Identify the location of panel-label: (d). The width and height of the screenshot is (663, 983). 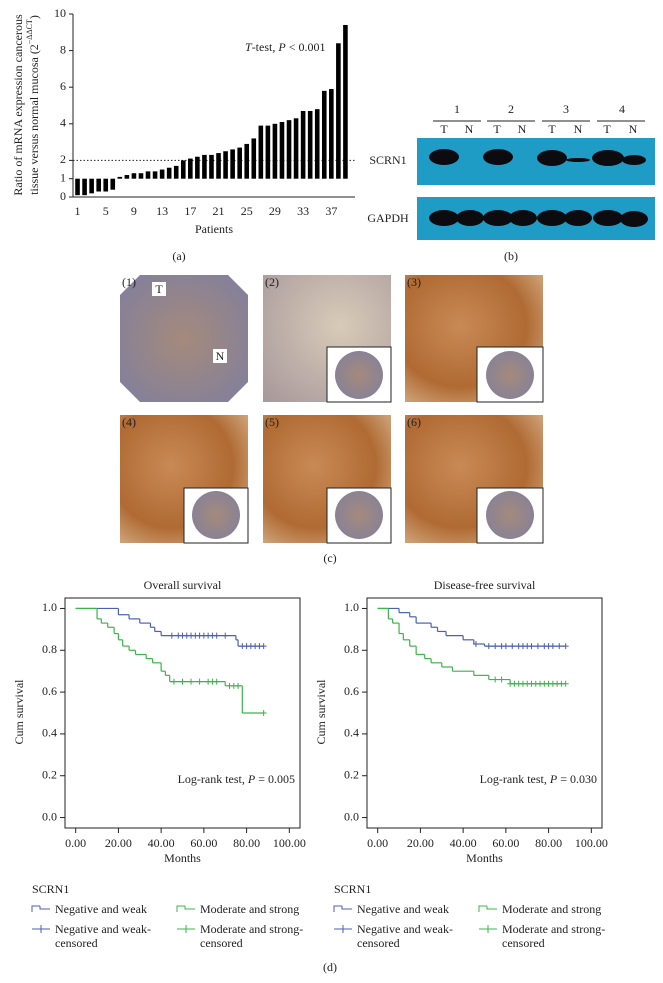
(330, 967).